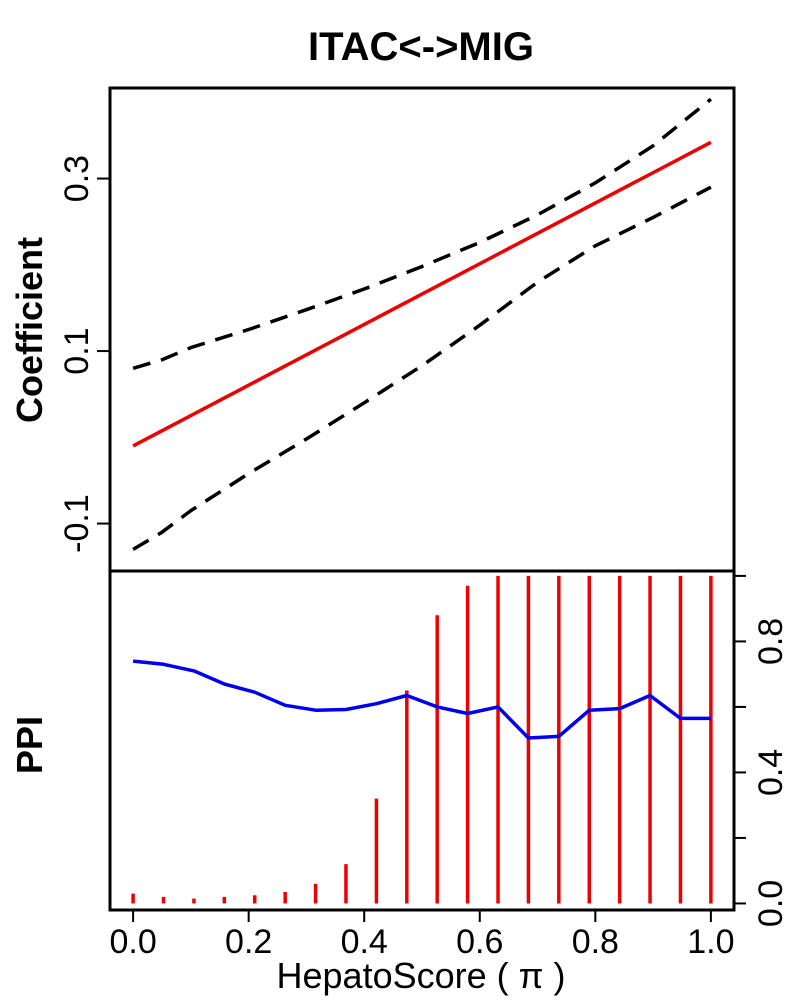 This screenshot has height=1000, width=800. I want to click on bottom-y-tick-label: 0.0, so click(771, 903).